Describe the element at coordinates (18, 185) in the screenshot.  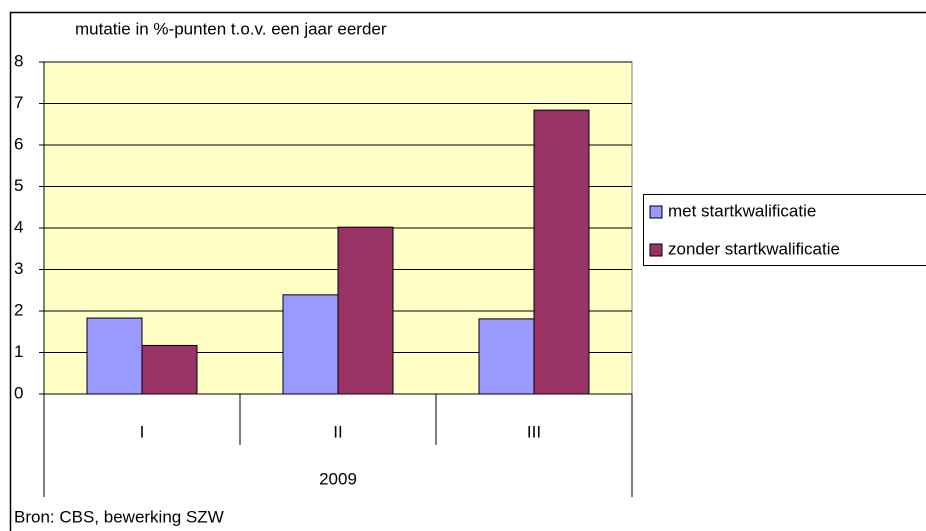
I see `y-tick-label: 5` at that location.